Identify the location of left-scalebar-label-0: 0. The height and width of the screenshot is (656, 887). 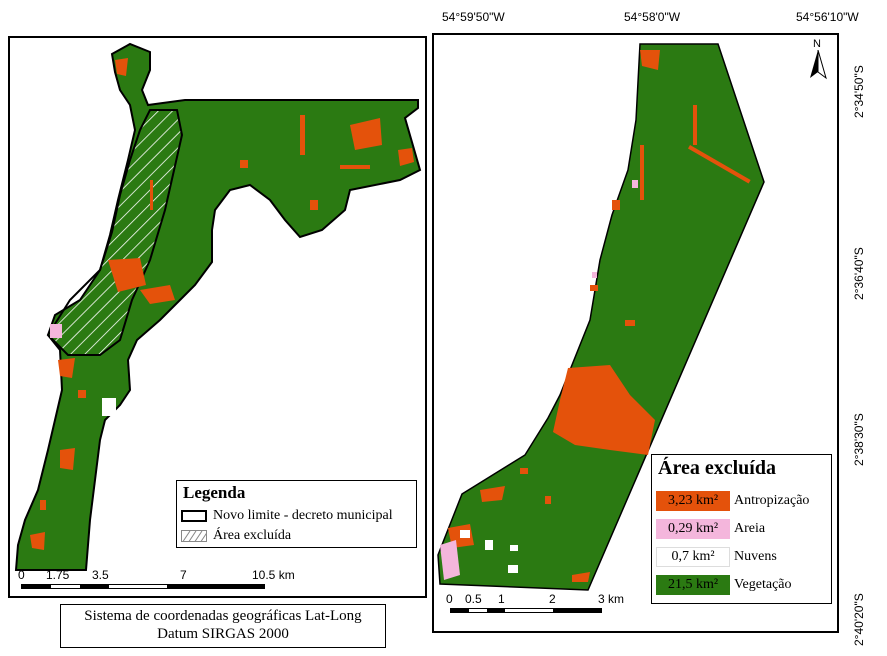
(21, 575).